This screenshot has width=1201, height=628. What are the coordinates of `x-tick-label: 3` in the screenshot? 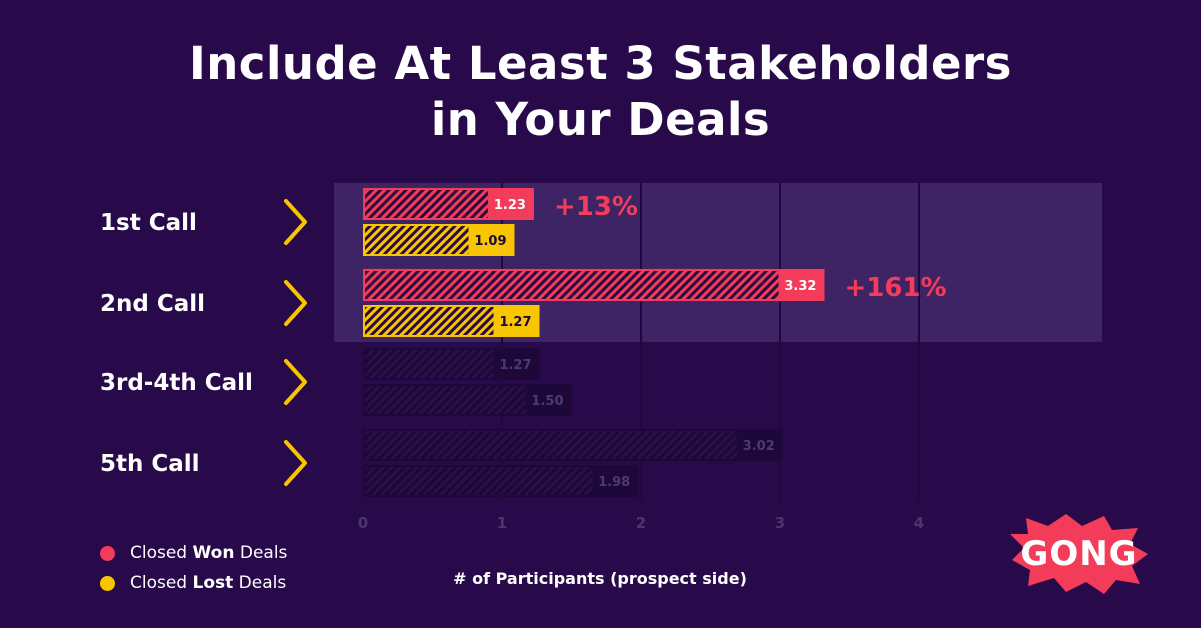 It's located at (780, 523).